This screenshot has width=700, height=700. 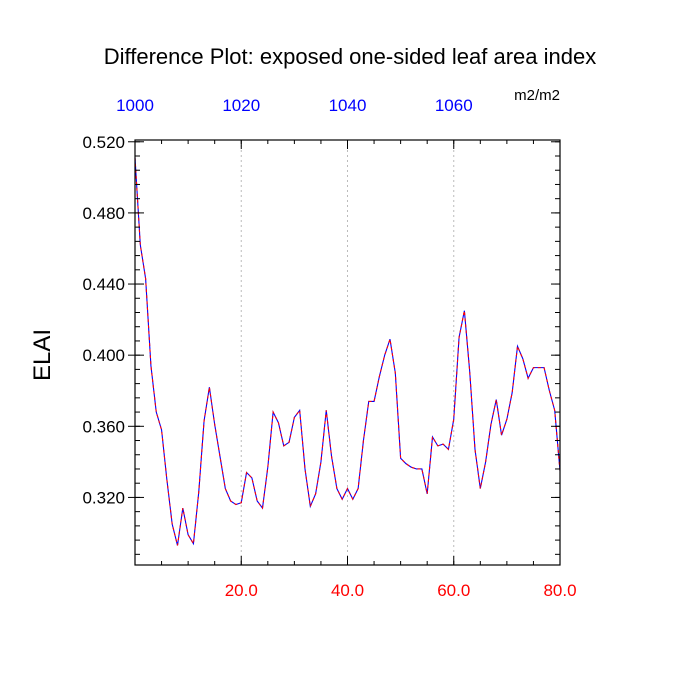 What do you see at coordinates (103, 284) in the screenshot?
I see `y-tick-label: 0.440` at bounding box center [103, 284].